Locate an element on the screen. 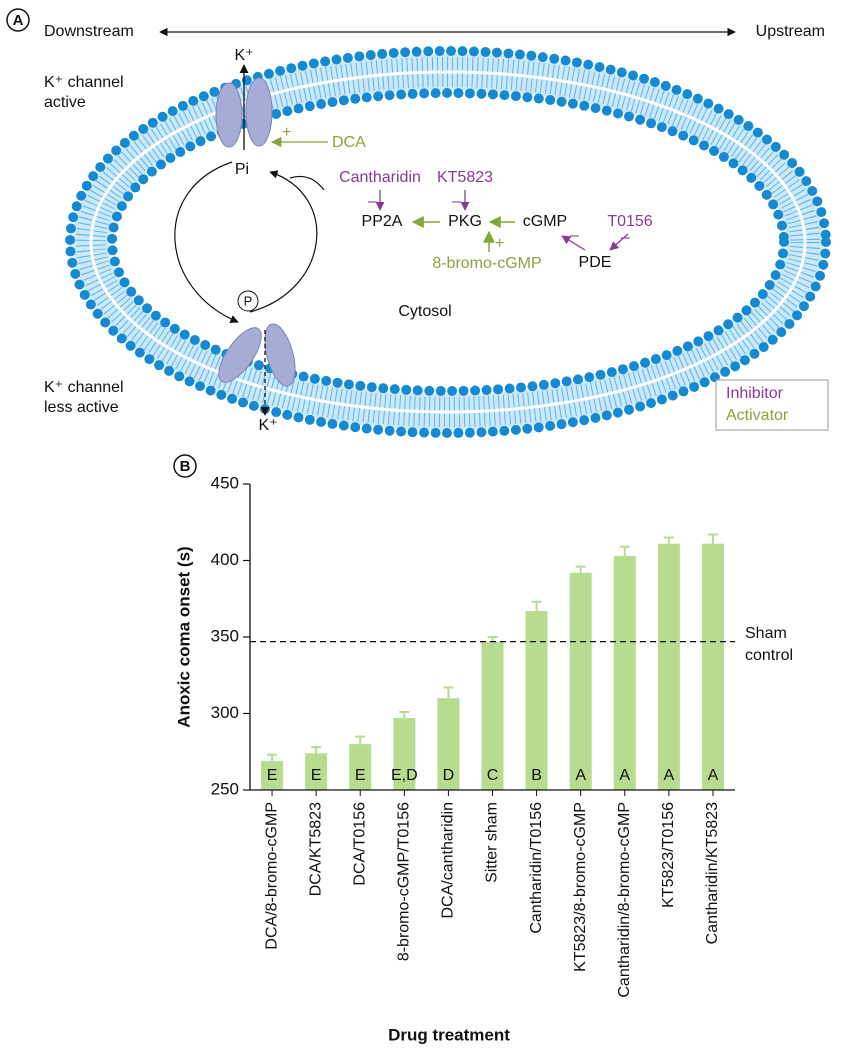 The height and width of the screenshot is (1055, 867). inhibitor-label: Cantharidin is located at coordinates (380, 177).